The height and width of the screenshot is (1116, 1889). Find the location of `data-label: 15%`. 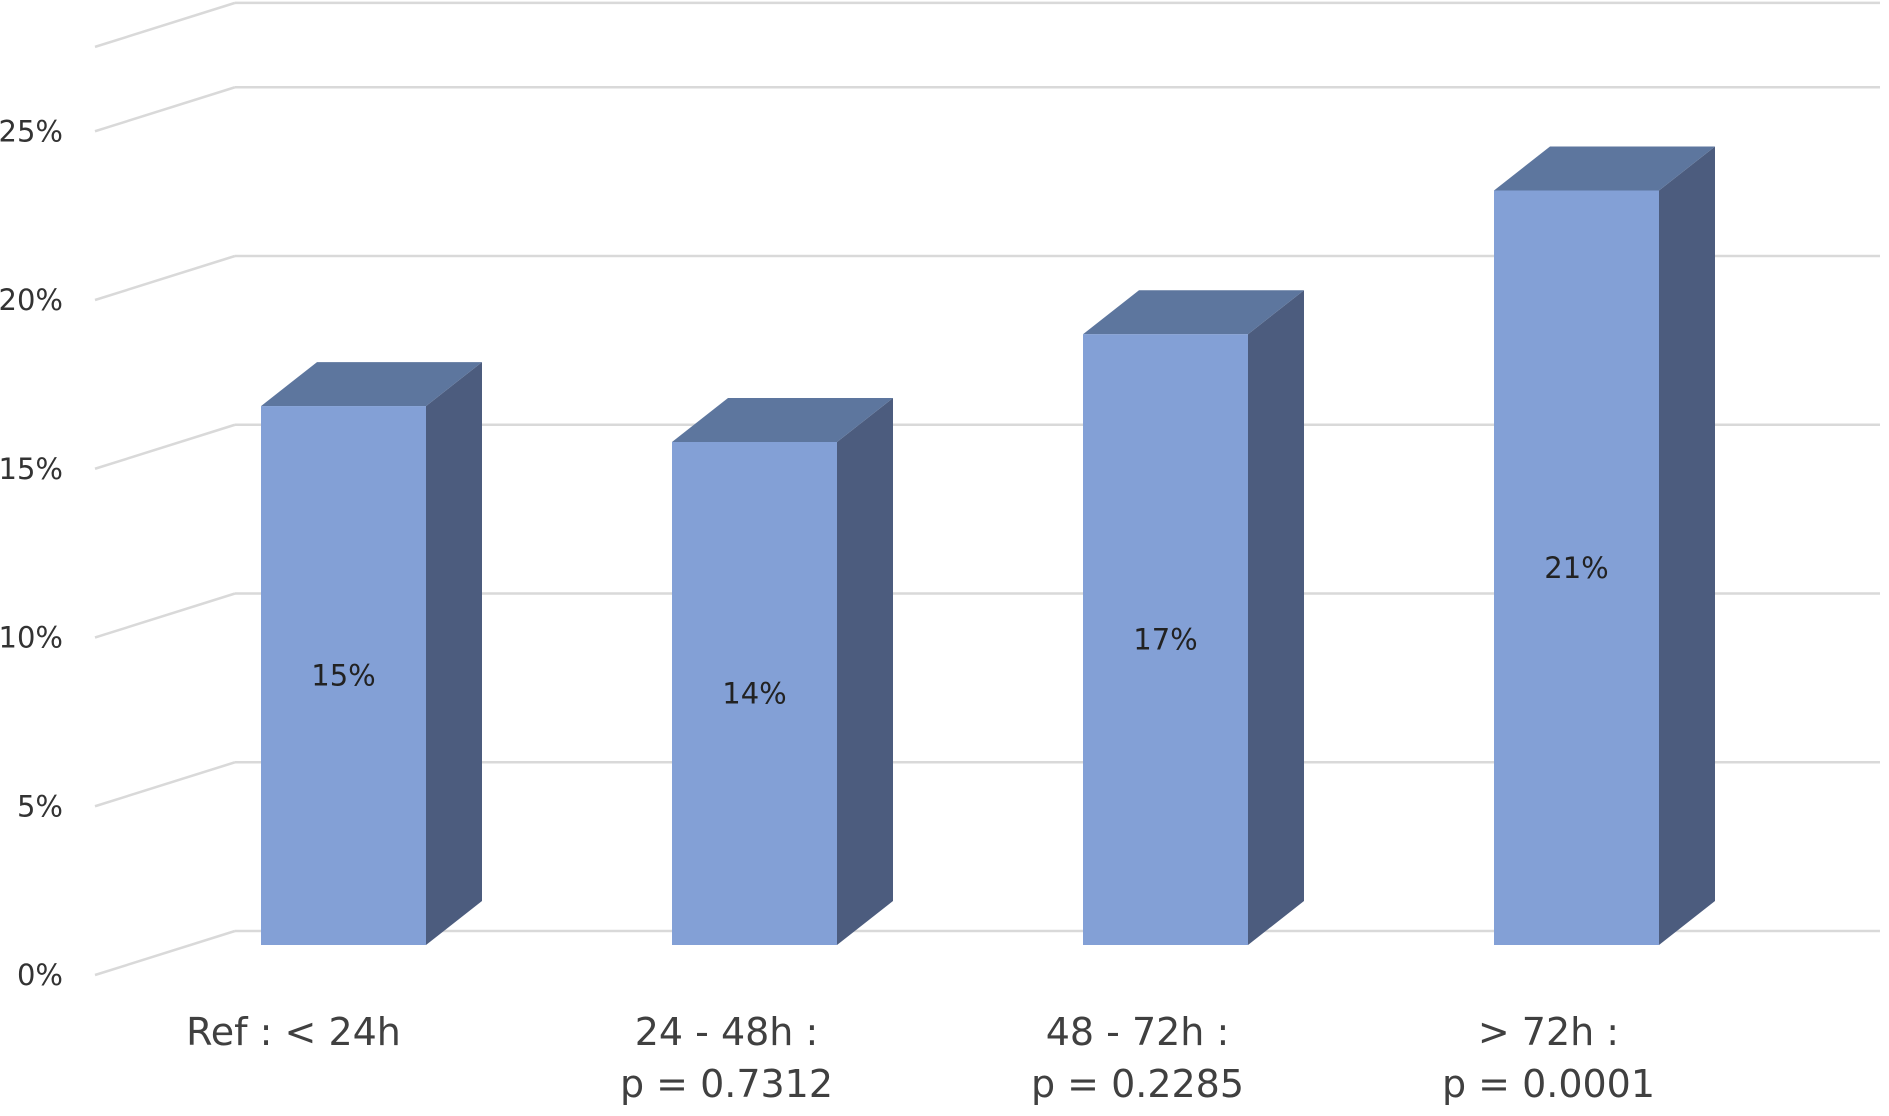

data-label: 15% is located at coordinates (343, 676).